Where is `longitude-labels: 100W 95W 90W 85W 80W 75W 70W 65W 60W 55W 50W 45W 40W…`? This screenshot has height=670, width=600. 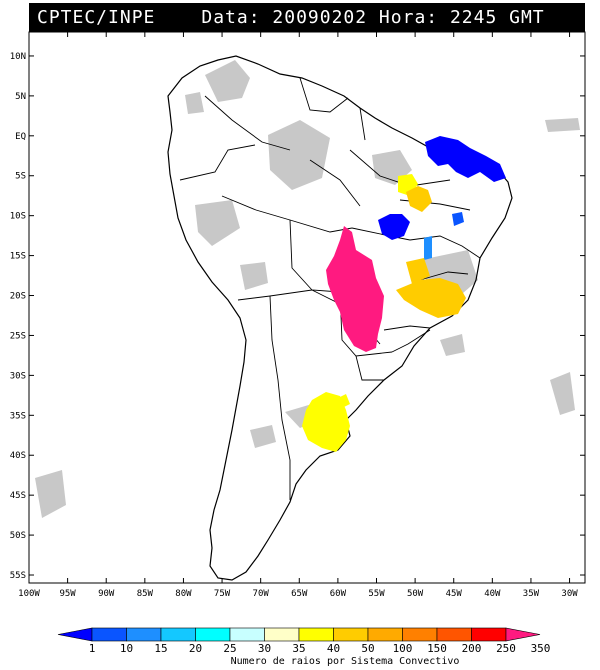 longitude-labels: 100W 95W 90W 85W 80W 75W 70W 65W 60W 55W 50W 45W 40W… is located at coordinates (298, 594).